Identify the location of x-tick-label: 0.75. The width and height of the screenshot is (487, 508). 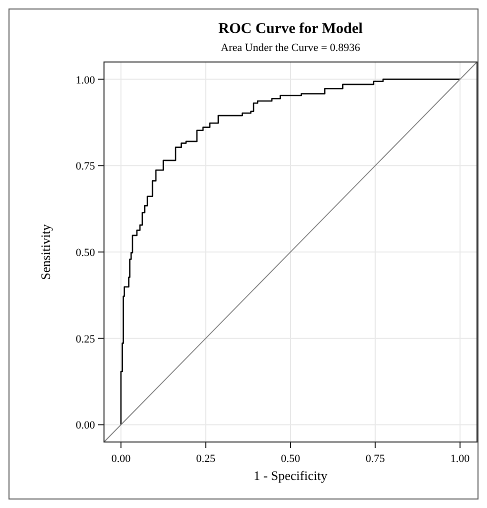
(376, 459).